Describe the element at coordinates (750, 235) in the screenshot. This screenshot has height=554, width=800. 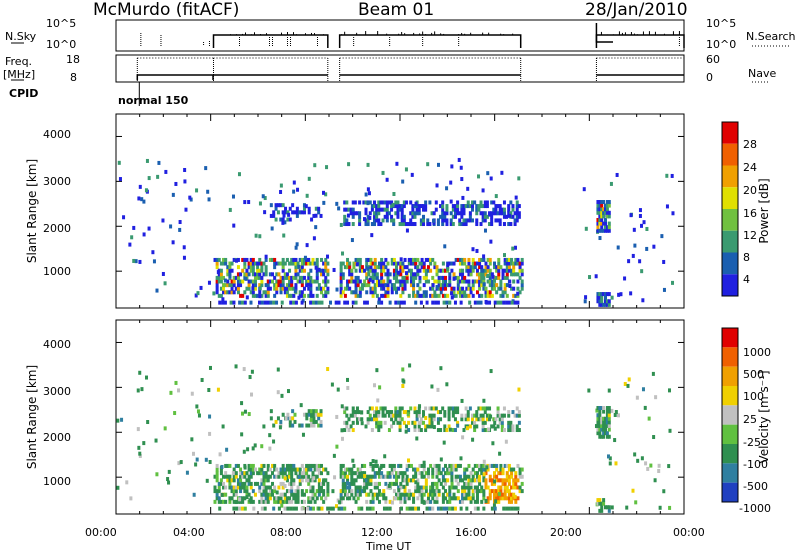
I see `power-cbar-tick-12: 12` at that location.